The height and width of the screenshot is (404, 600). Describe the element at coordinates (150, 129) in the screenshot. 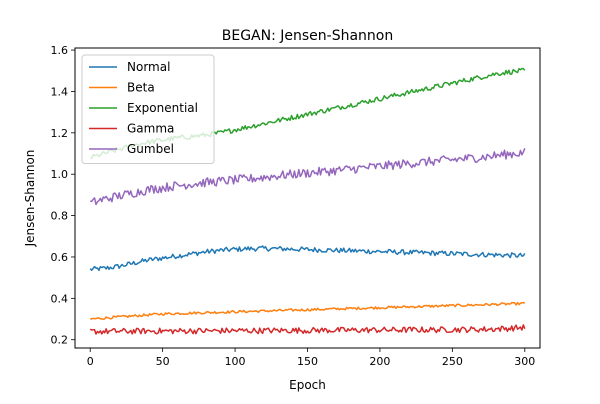

I see `legend-label-gamma: Gamma` at that location.